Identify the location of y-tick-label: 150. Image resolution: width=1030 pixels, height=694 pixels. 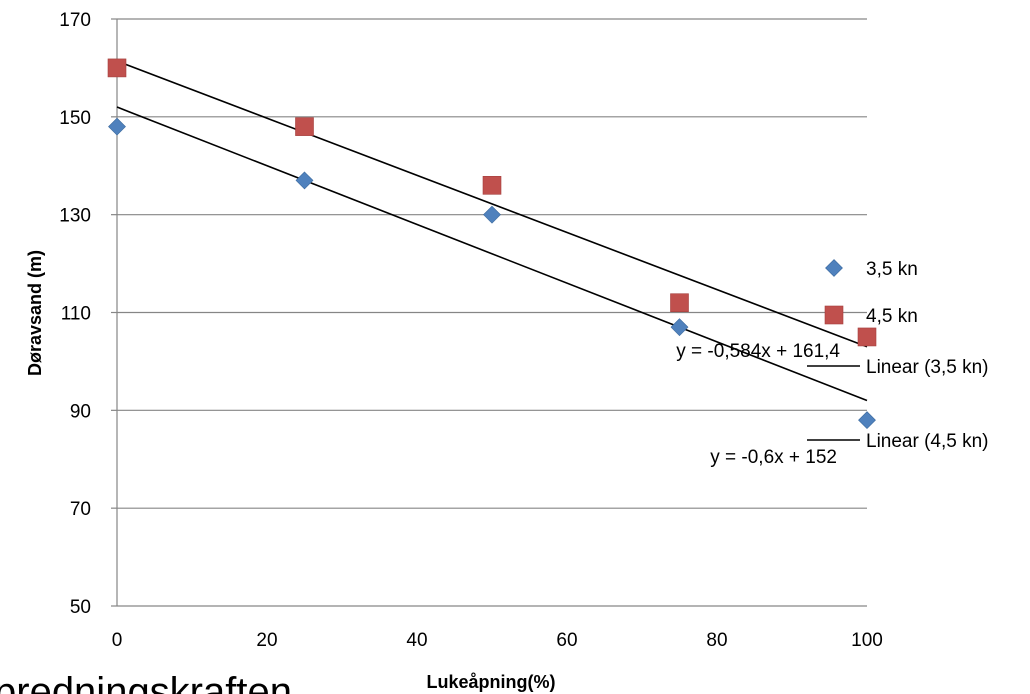
(75, 118).